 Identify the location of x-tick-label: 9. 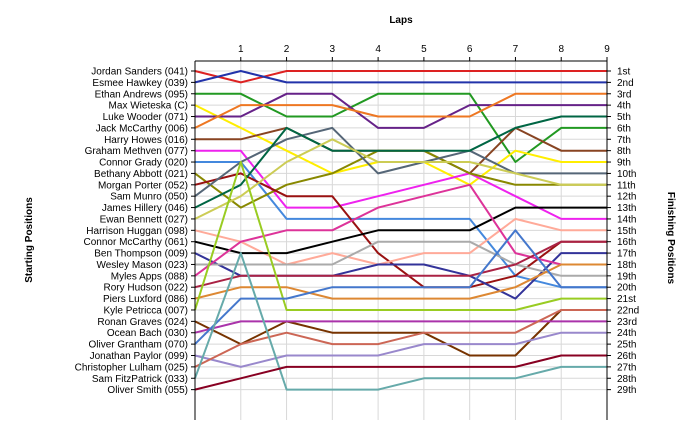
(607, 49).